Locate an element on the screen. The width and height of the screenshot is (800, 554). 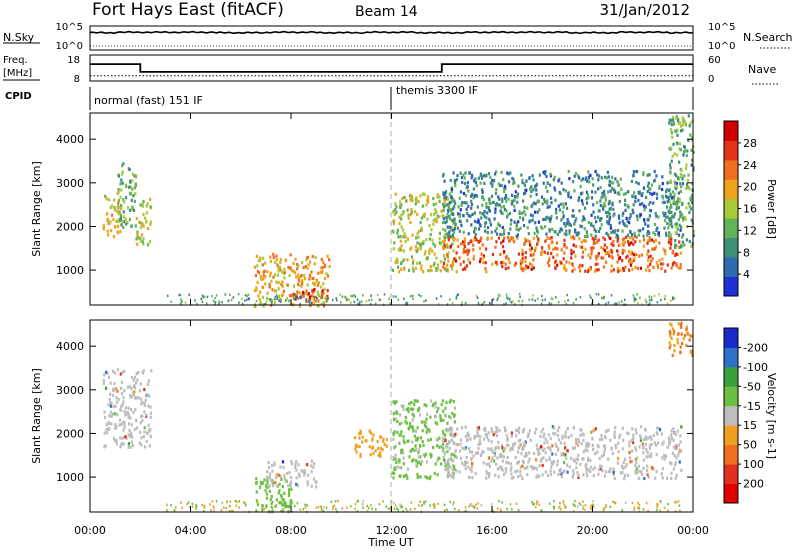
colorbar-segment is located at coordinates (731, 338).